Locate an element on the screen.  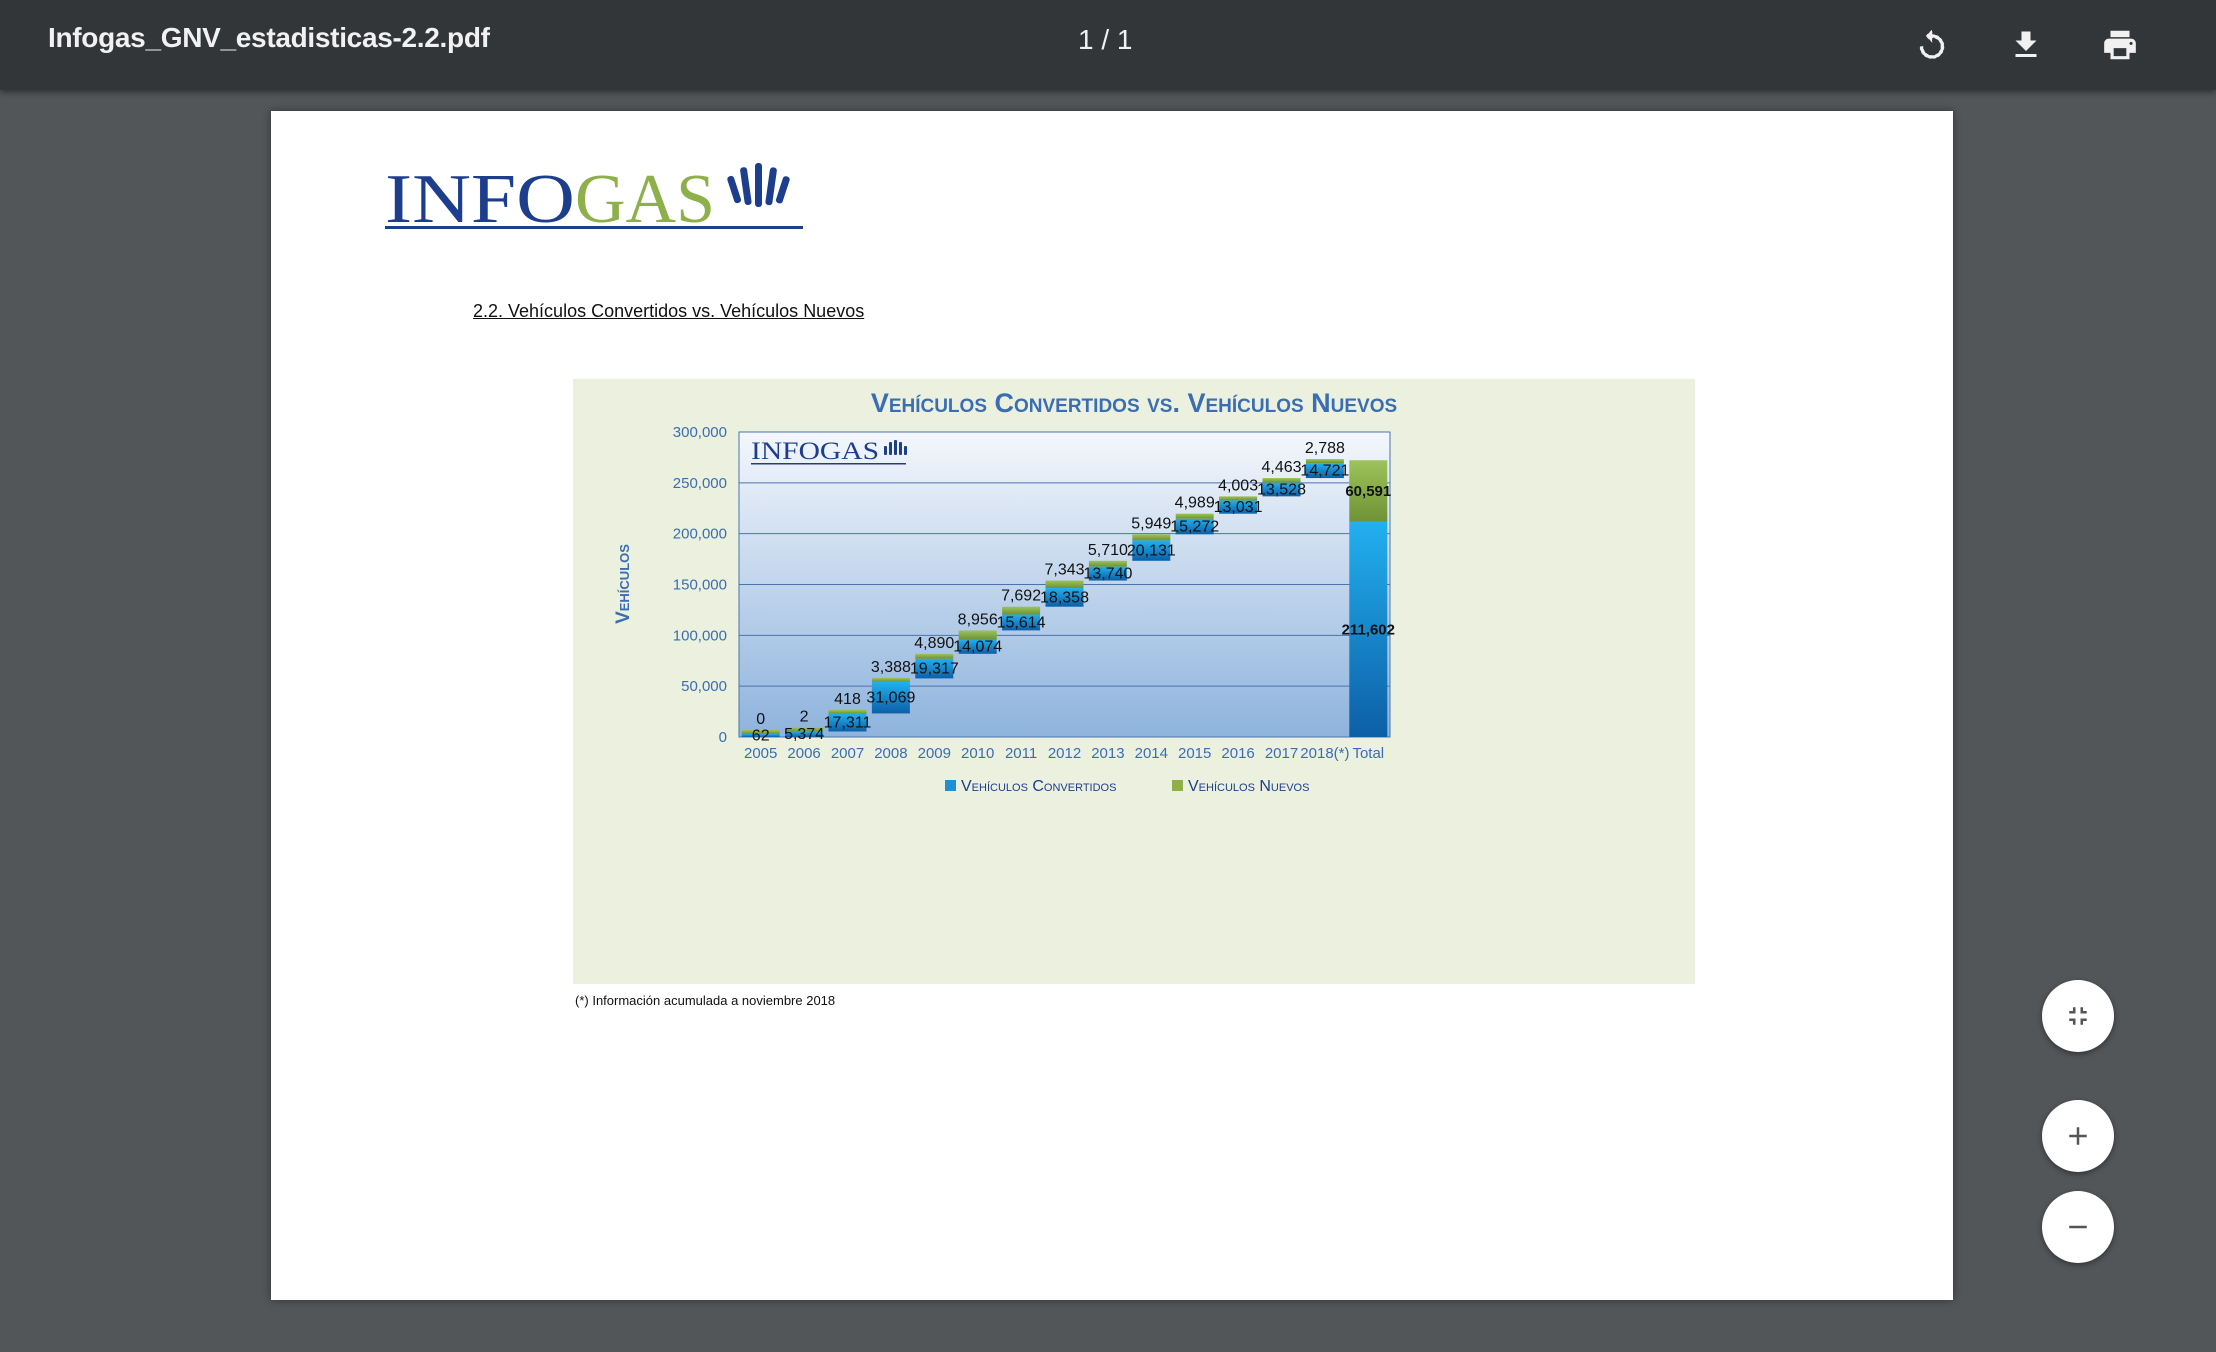
data-label-converted: 14,721 is located at coordinates (1324, 471).